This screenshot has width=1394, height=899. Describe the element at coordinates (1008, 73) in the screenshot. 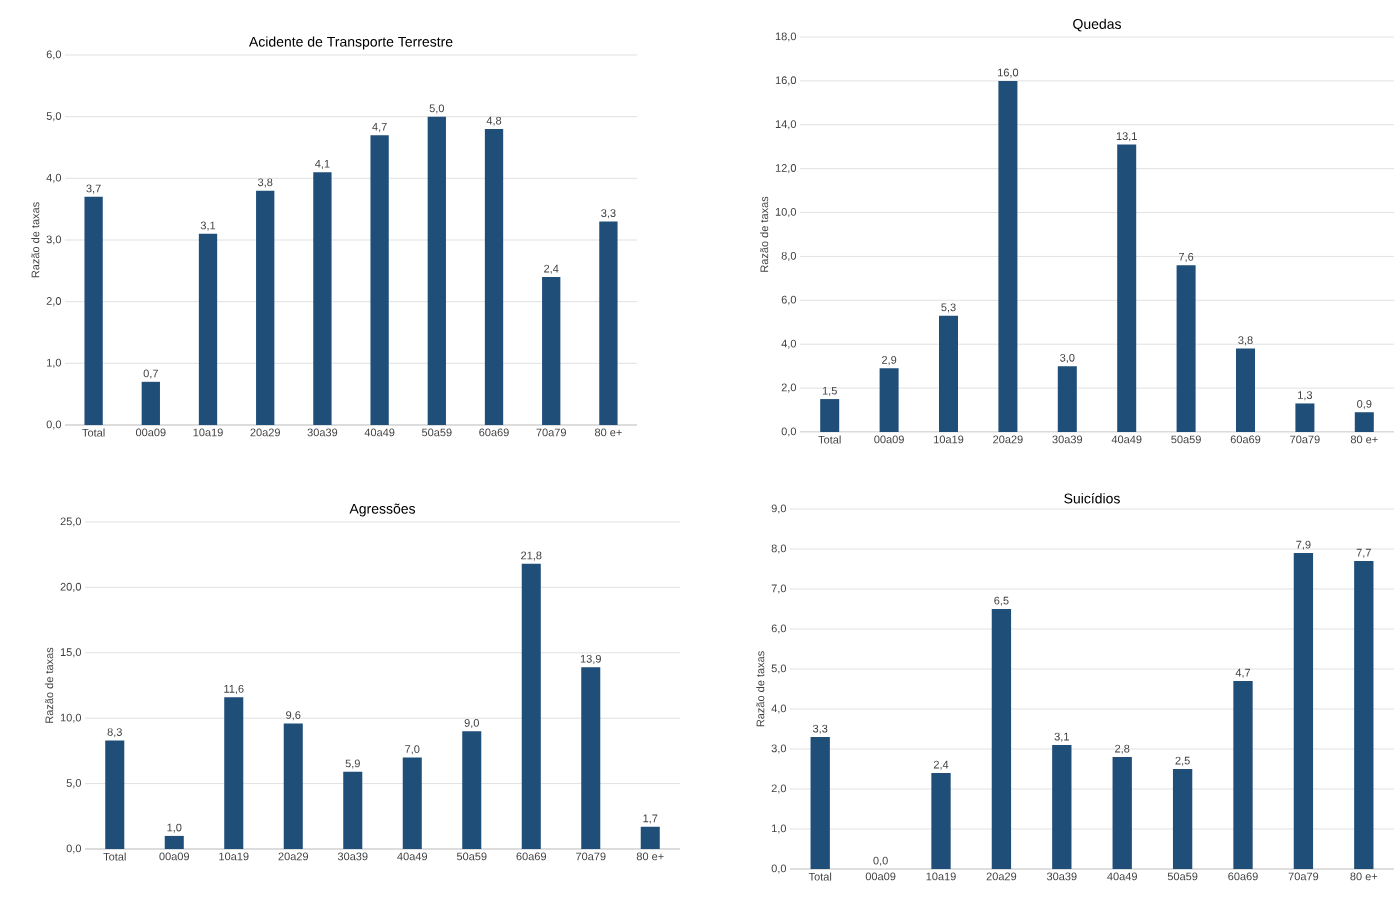

I see `data-label: 16,0` at that location.